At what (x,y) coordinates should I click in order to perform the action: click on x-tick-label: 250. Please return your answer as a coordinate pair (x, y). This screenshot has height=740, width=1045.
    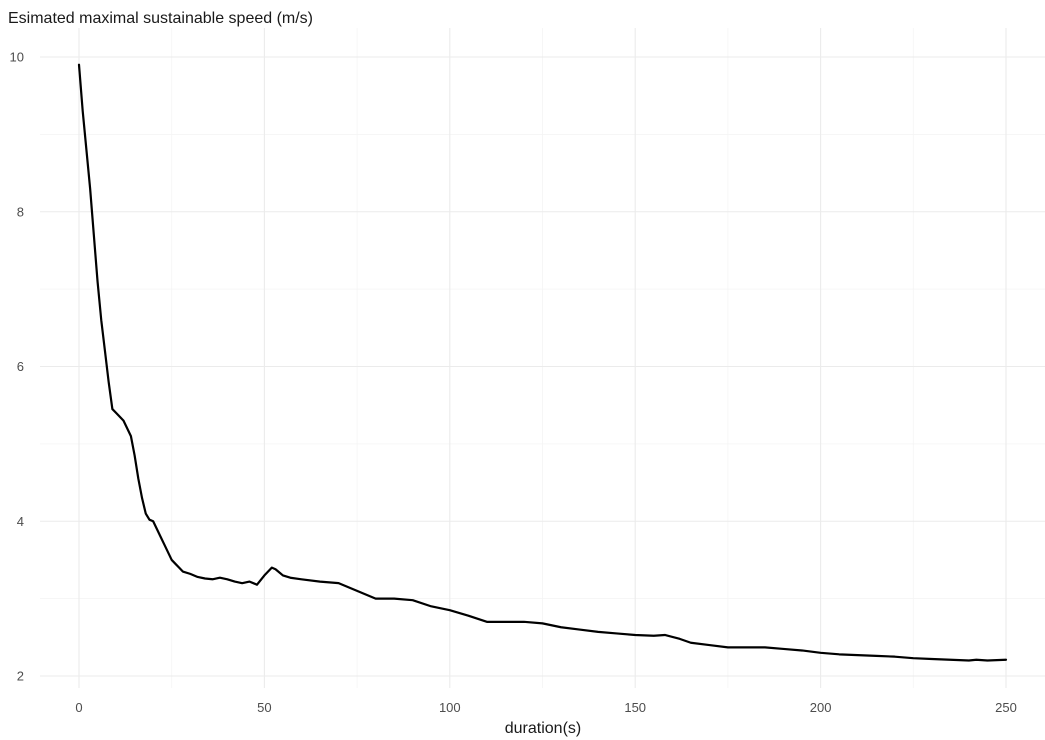
    Looking at the image, I should click on (1006, 707).